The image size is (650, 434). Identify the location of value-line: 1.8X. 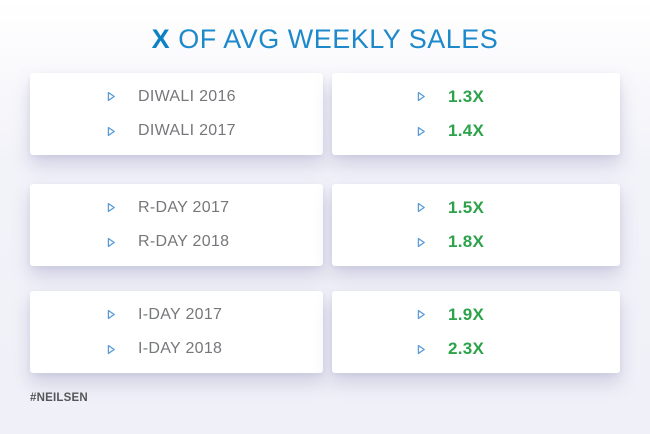
(476, 242).